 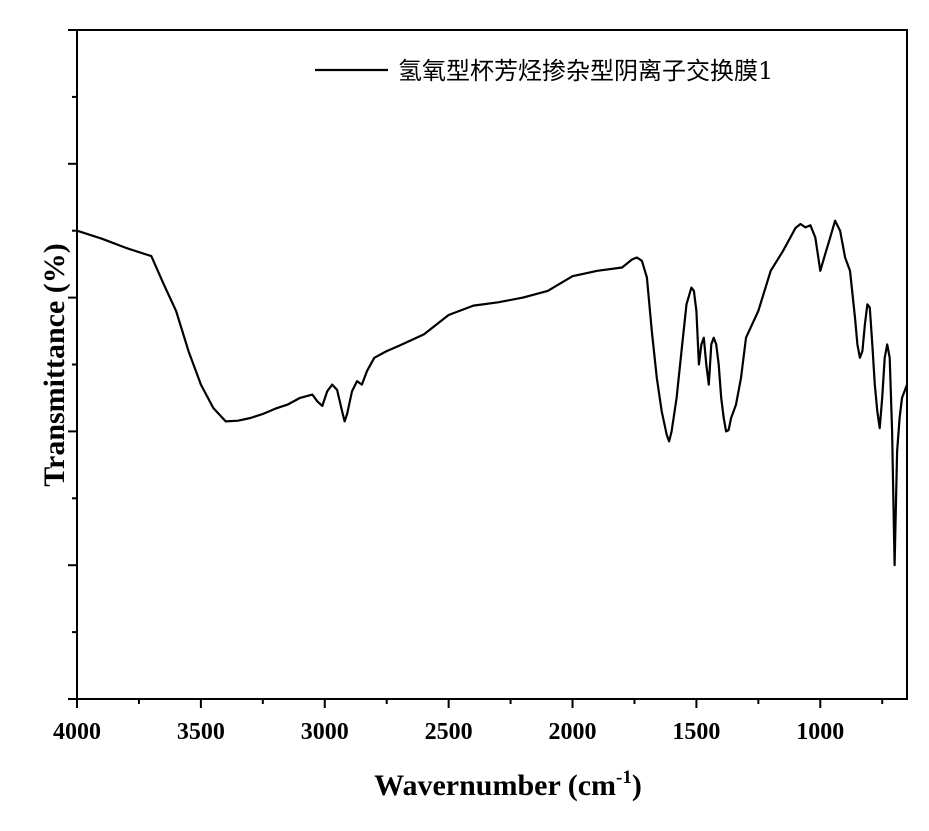 What do you see at coordinates (449, 732) in the screenshot?
I see `x-tick-label: 2500` at bounding box center [449, 732].